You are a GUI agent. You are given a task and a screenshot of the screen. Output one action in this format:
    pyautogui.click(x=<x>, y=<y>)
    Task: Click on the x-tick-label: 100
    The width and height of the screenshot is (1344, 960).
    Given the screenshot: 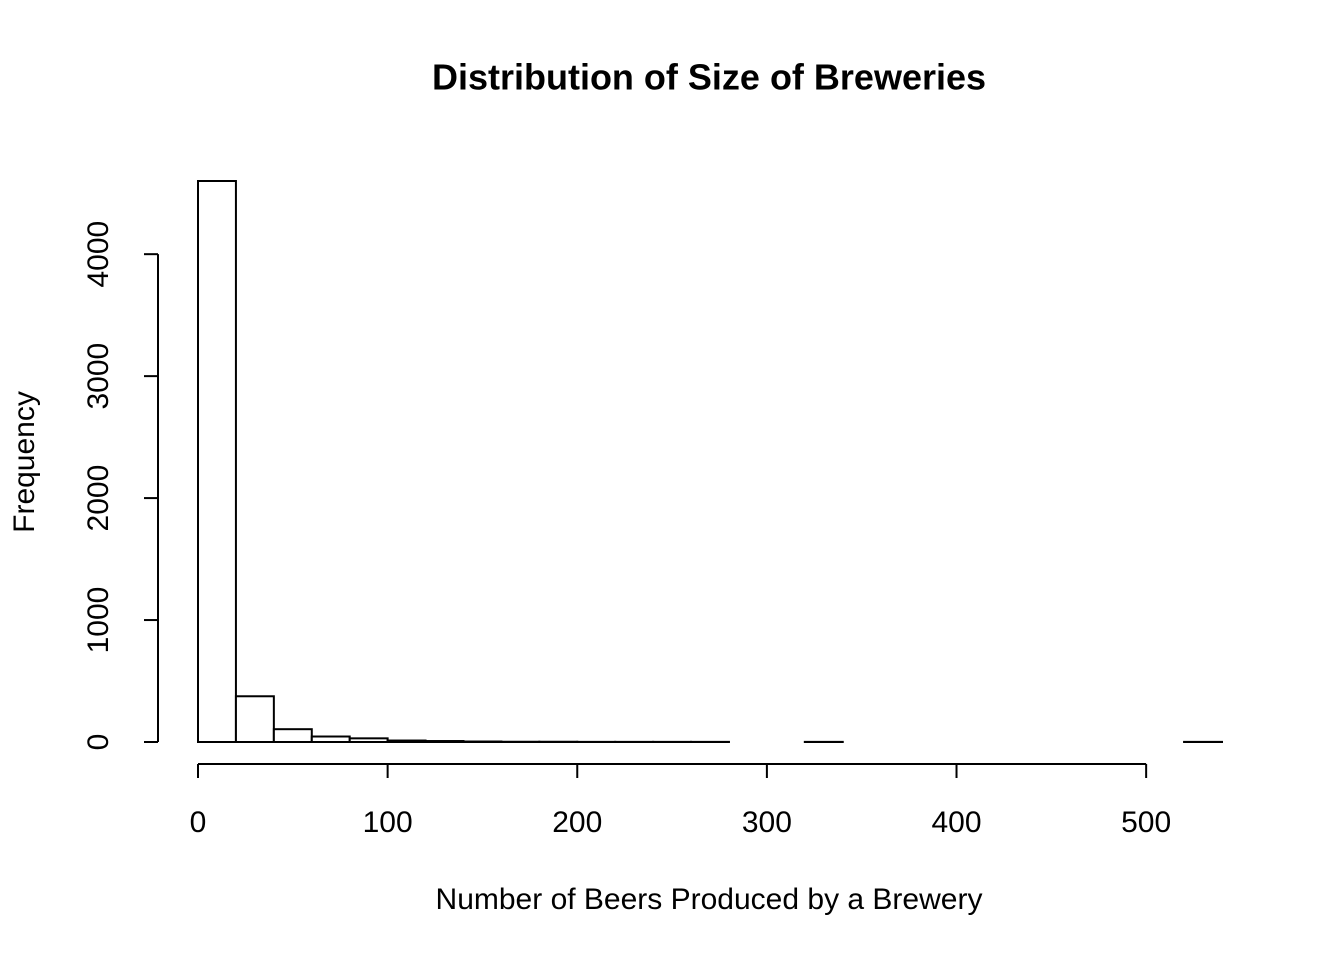 What is the action you would take?
    pyautogui.click(x=388, y=822)
    